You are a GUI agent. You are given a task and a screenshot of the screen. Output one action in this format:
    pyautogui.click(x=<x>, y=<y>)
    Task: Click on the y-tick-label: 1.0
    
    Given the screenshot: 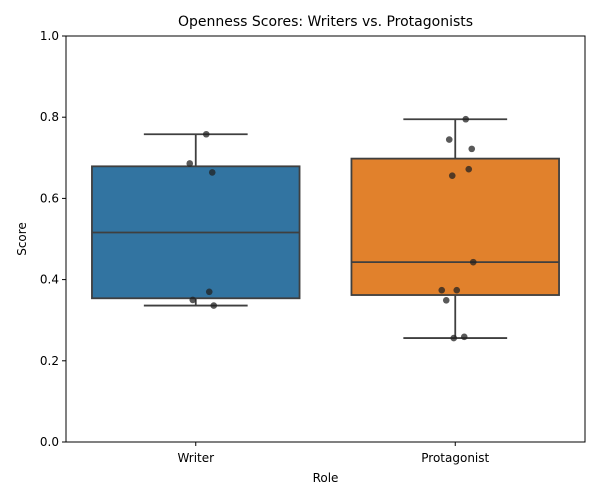 What is the action you would take?
    pyautogui.click(x=49, y=36)
    